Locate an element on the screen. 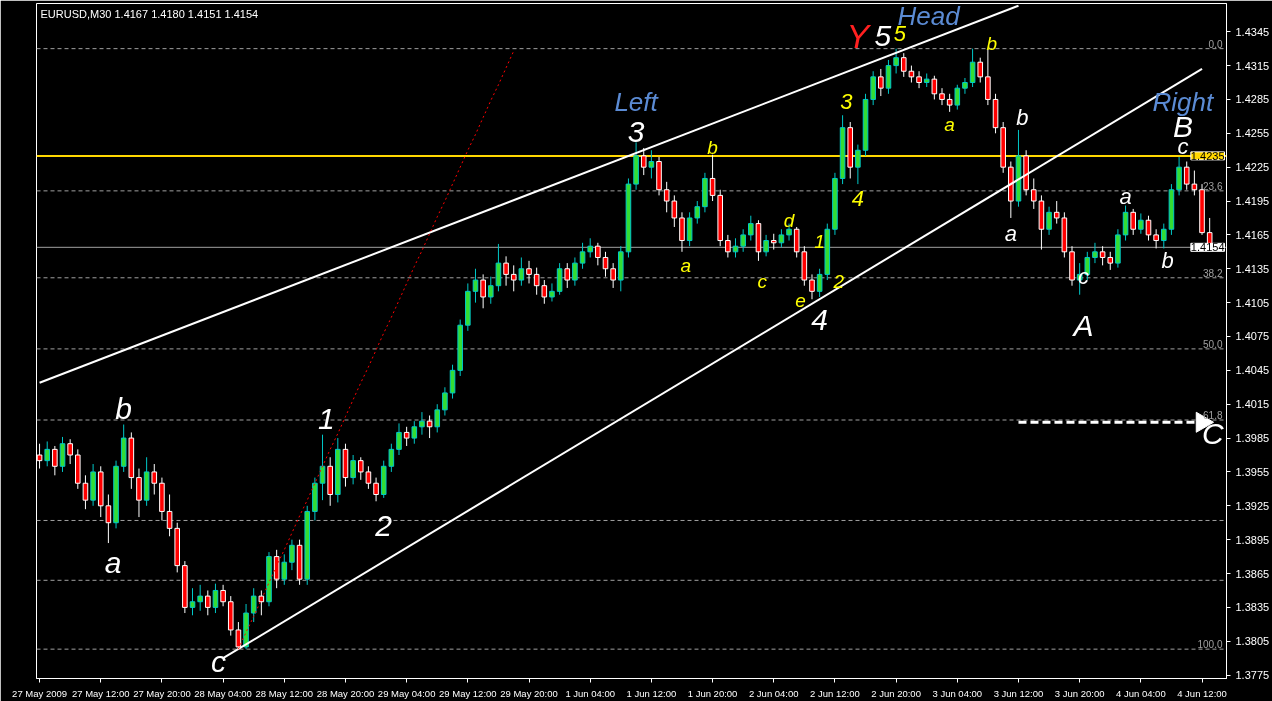 This screenshot has width=1272, height=701. x-tick-label: 2 Jun 12:00 is located at coordinates (835, 693).